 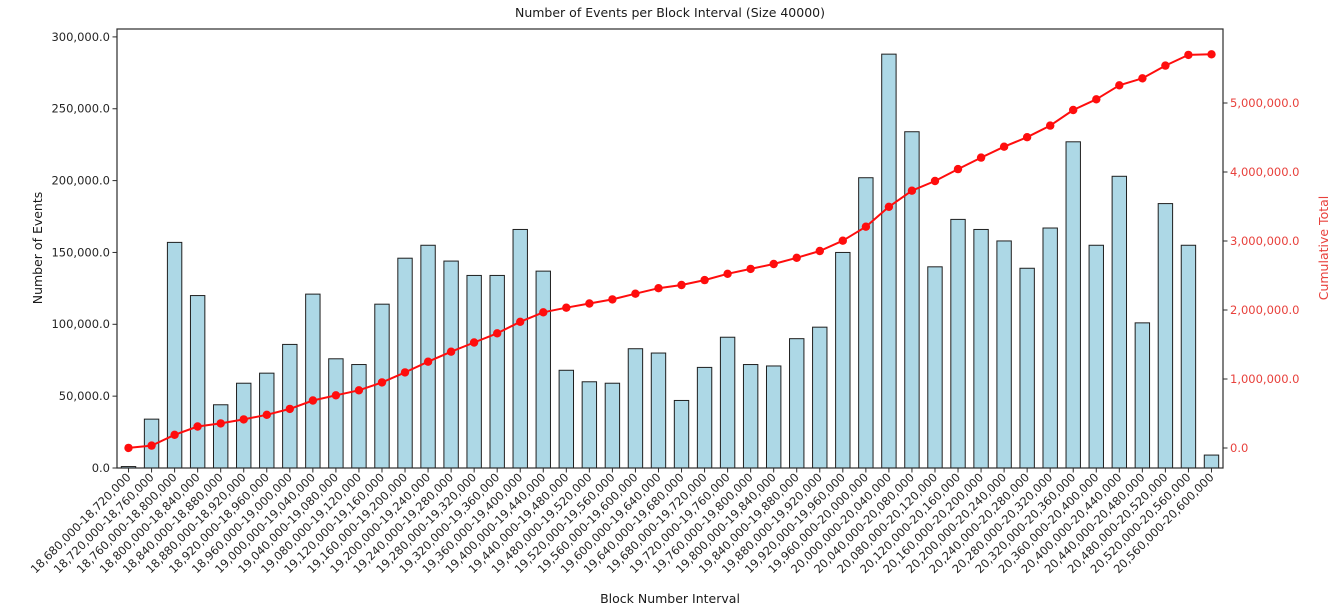 What do you see at coordinates (80, 37) in the screenshot?
I see `y-tick-label-left: 300,000.0` at bounding box center [80, 37].